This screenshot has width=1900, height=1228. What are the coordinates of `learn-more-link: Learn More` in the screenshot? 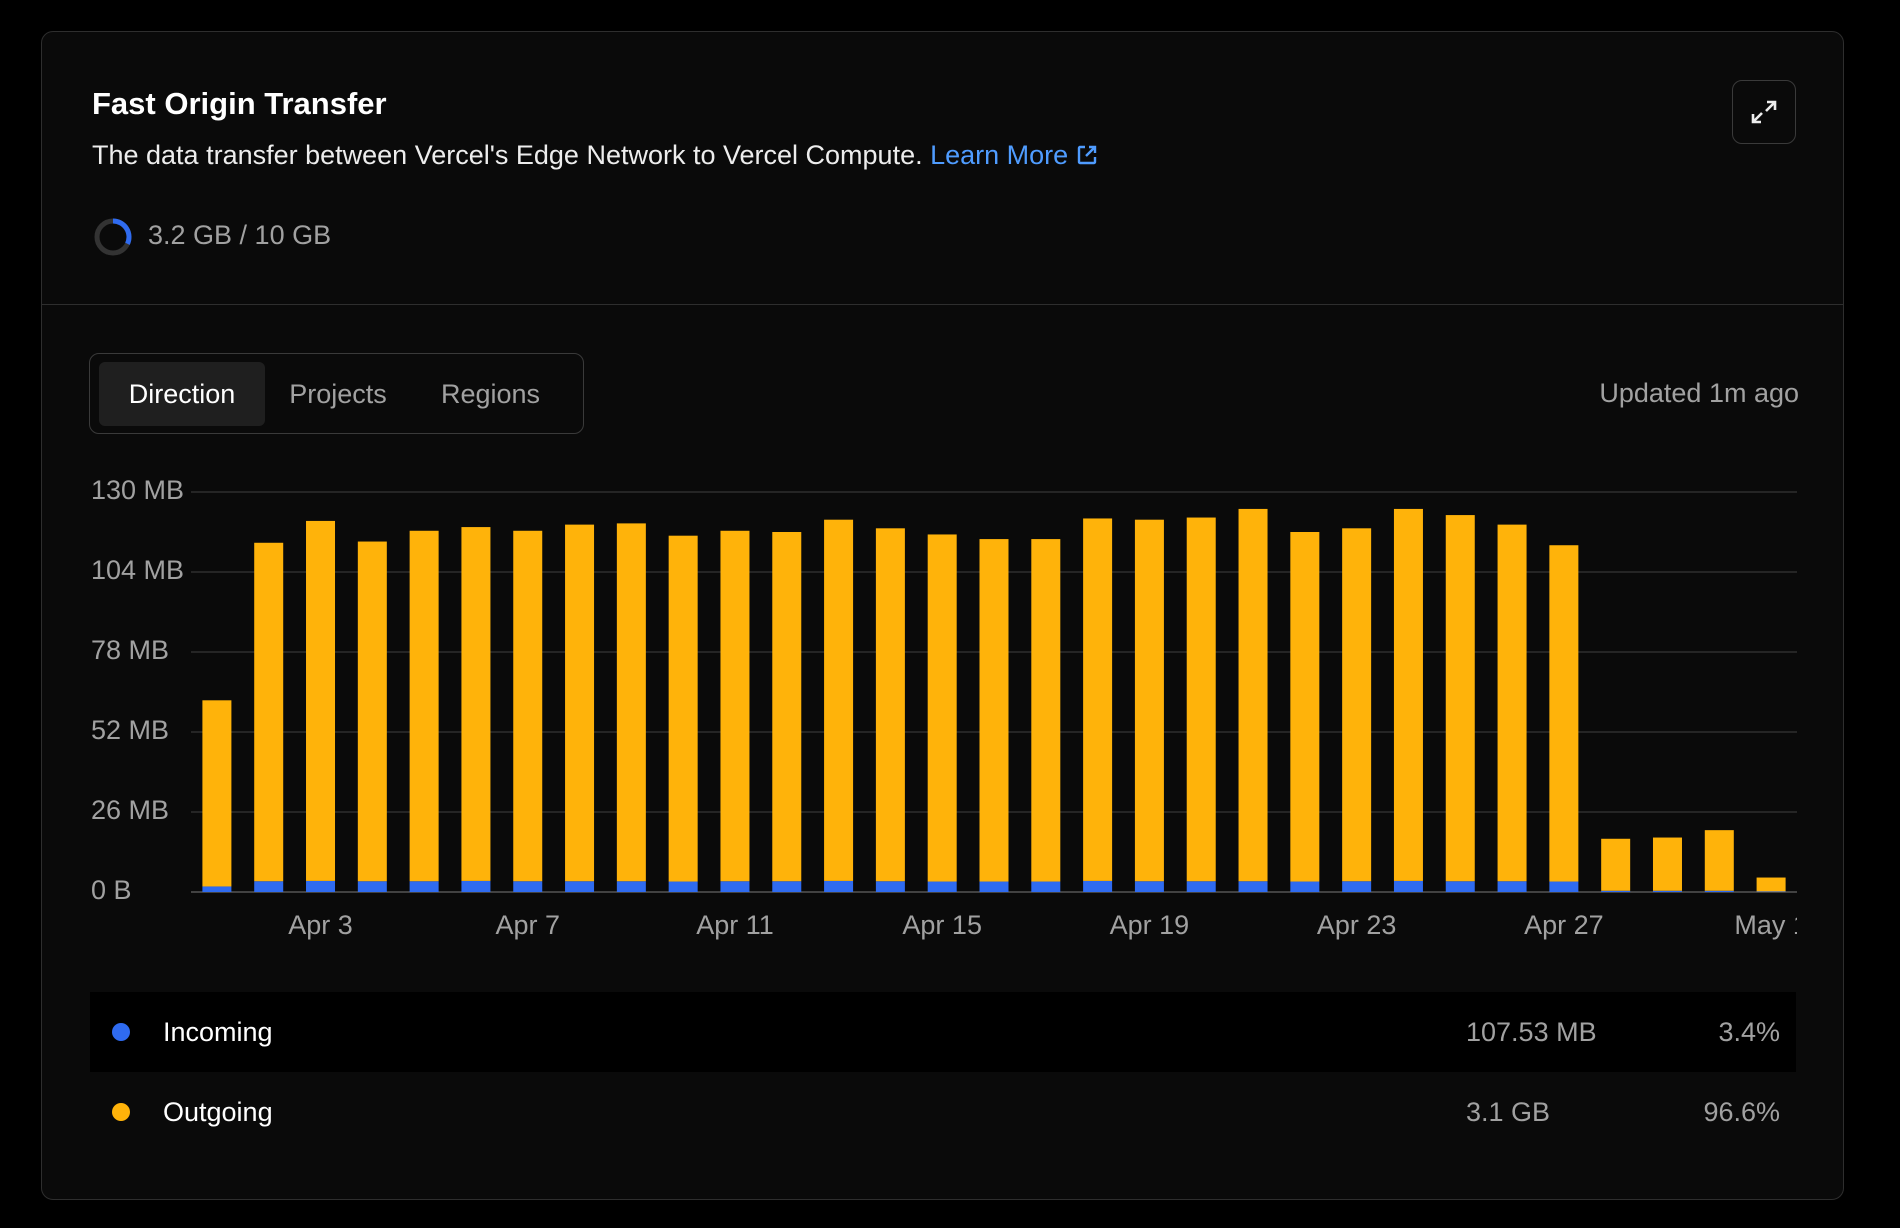 It's located at (1014, 155).